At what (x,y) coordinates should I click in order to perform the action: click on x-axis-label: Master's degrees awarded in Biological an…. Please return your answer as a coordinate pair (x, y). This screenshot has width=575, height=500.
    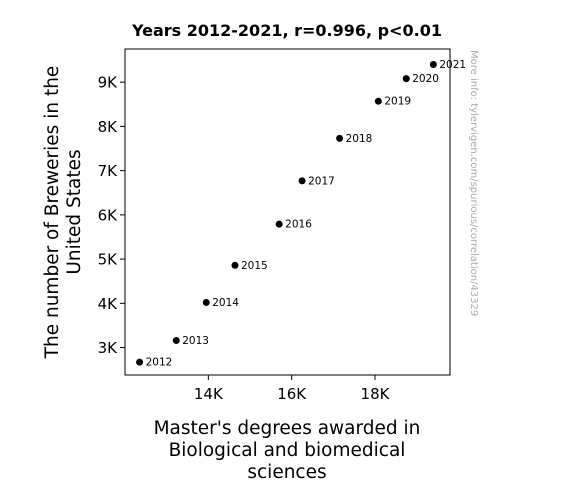
    Looking at the image, I should click on (287, 450).